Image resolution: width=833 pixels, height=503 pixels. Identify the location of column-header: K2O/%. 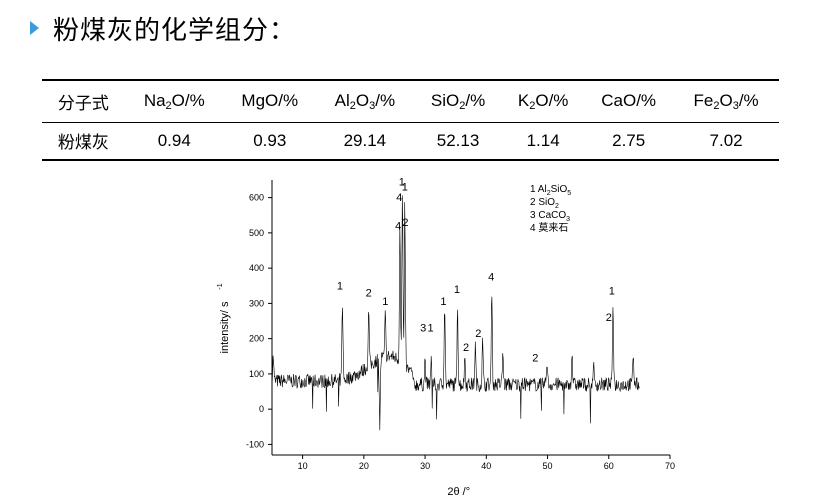
(543, 101).